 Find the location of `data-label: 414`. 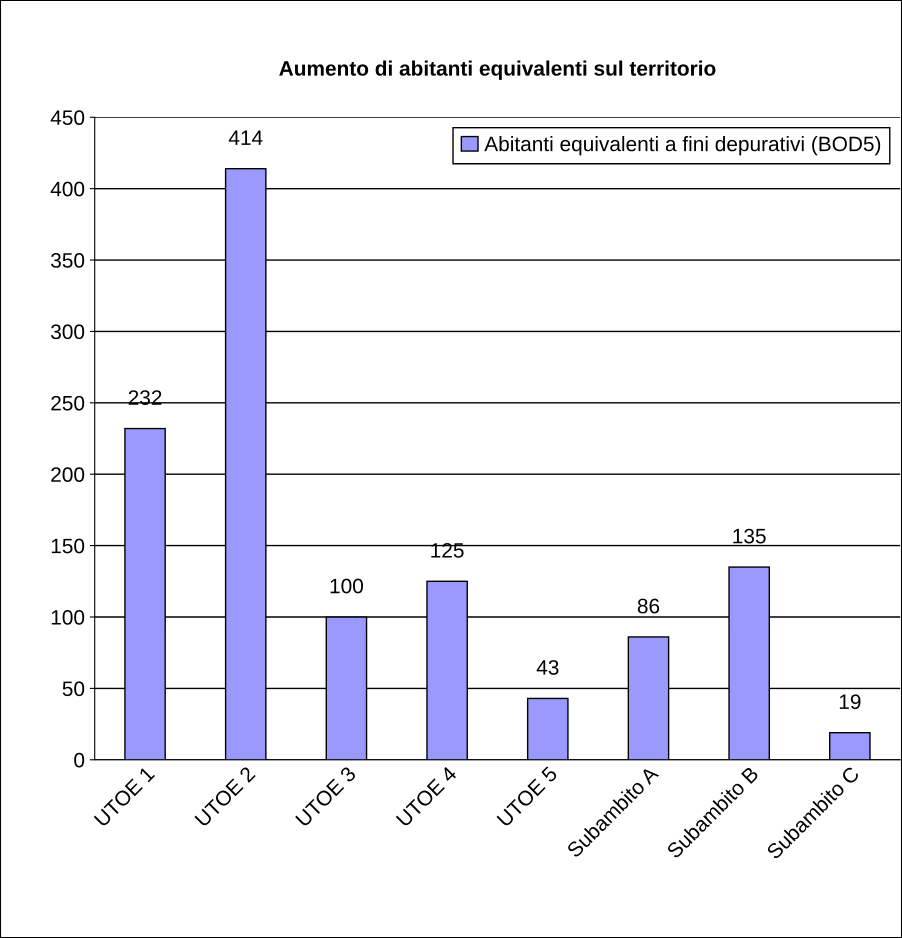

data-label: 414 is located at coordinates (245, 137).